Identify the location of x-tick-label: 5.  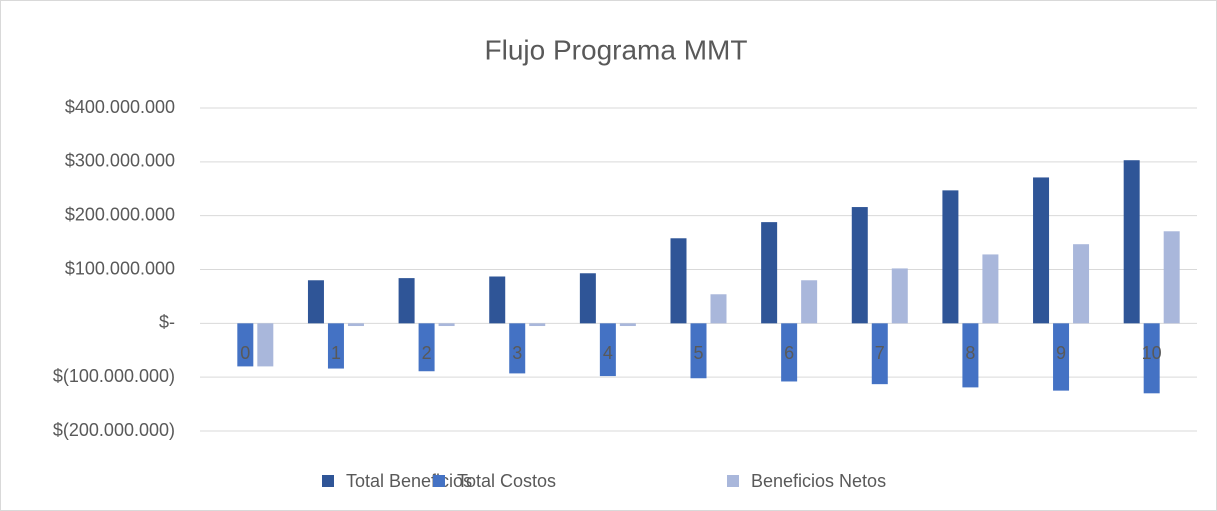
(698, 353).